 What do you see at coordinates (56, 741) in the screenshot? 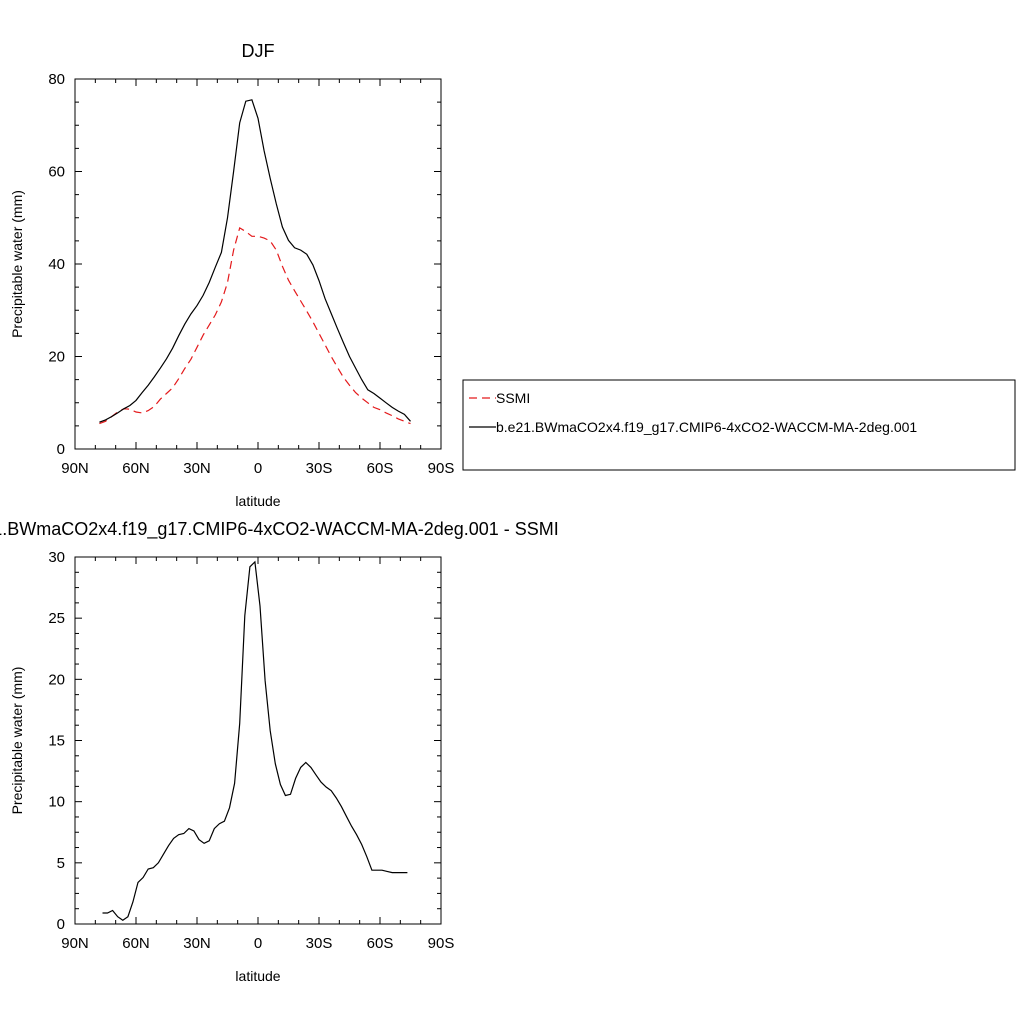
I see `y-tick-label: 15` at bounding box center [56, 741].